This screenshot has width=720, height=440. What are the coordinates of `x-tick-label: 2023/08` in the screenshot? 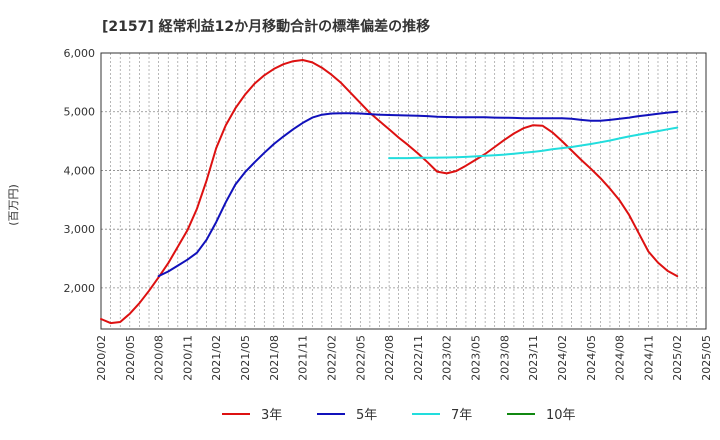 It's located at (504, 358).